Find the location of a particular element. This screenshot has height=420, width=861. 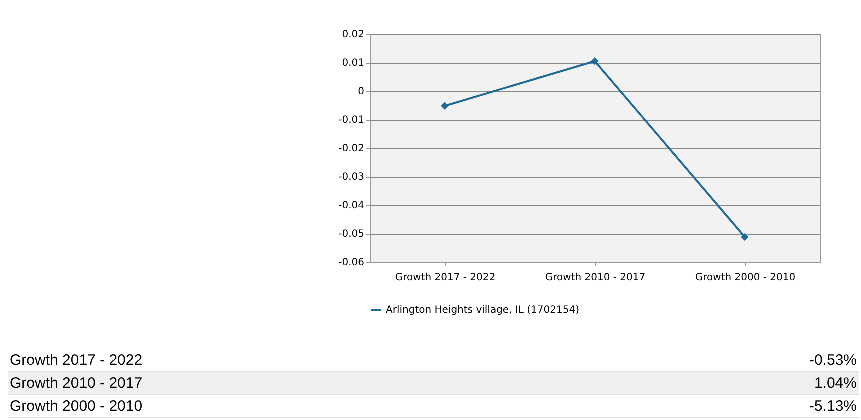

text: 1.04% is located at coordinates (742, 383).